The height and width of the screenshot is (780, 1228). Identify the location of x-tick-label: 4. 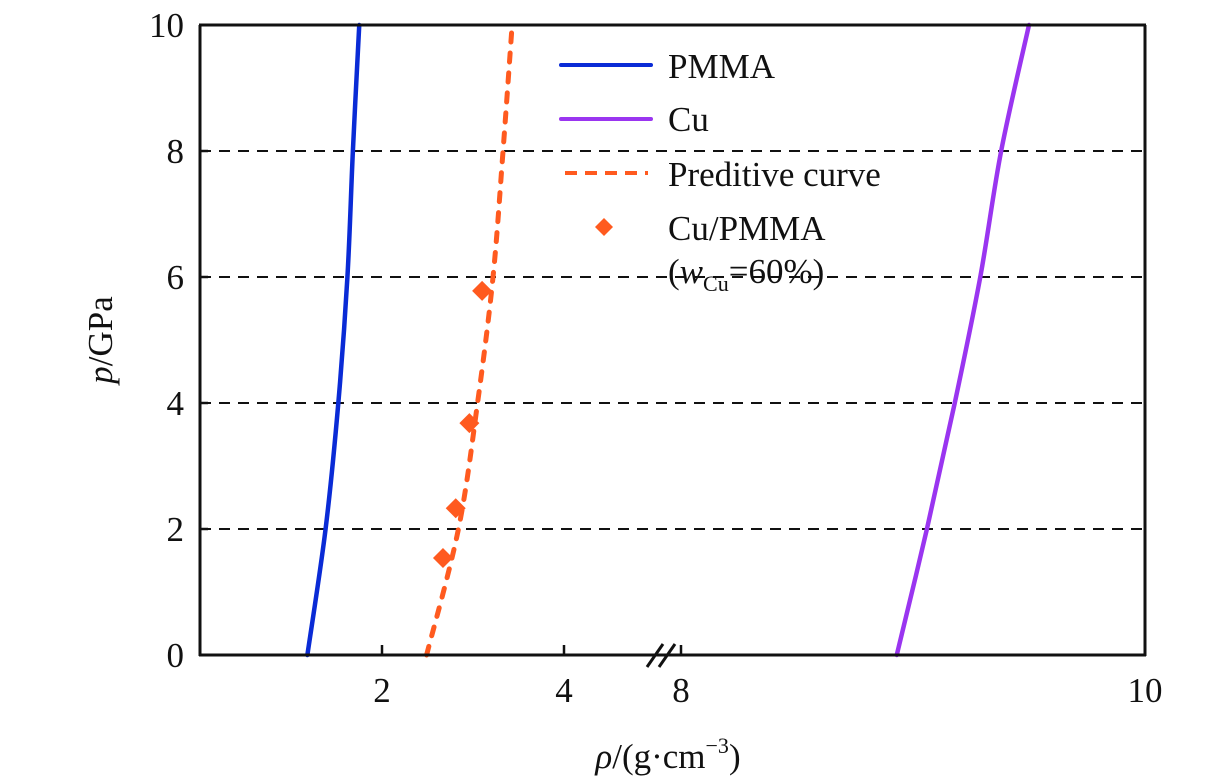
(564, 690).